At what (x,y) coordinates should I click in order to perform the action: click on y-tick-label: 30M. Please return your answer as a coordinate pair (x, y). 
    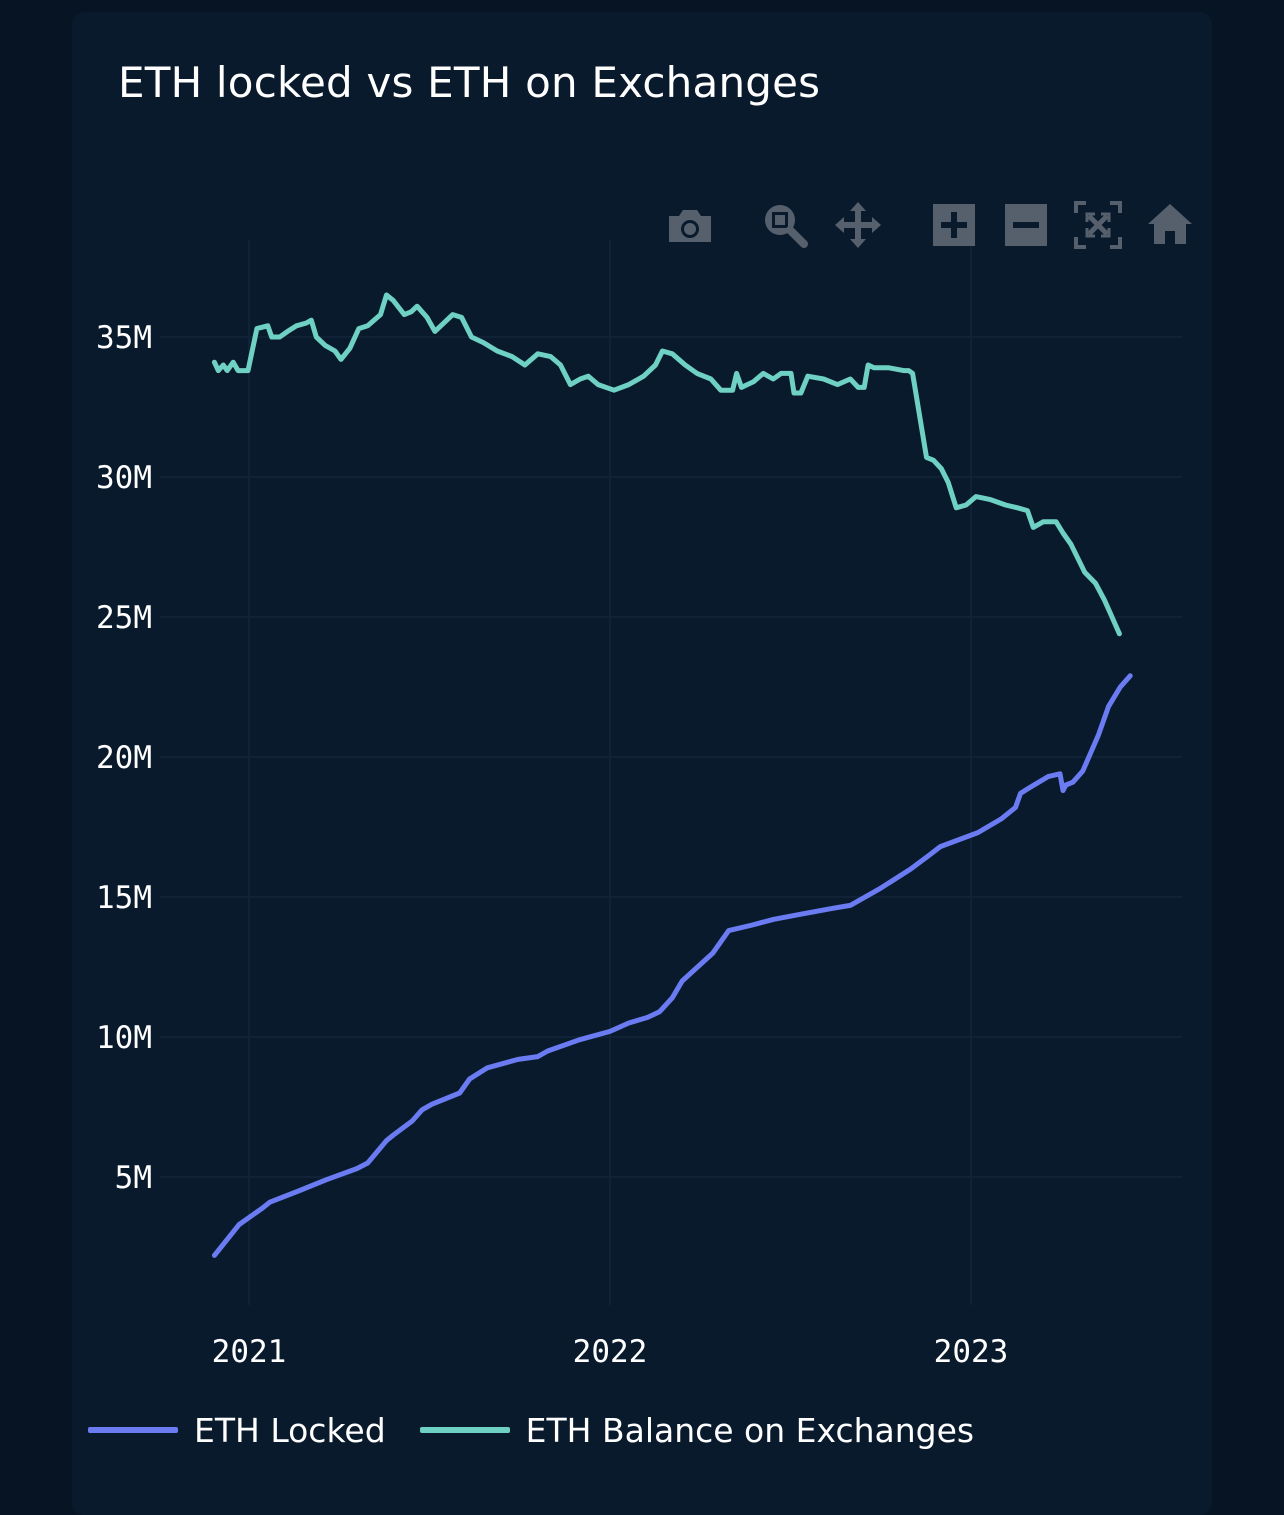
    Looking at the image, I should click on (124, 478).